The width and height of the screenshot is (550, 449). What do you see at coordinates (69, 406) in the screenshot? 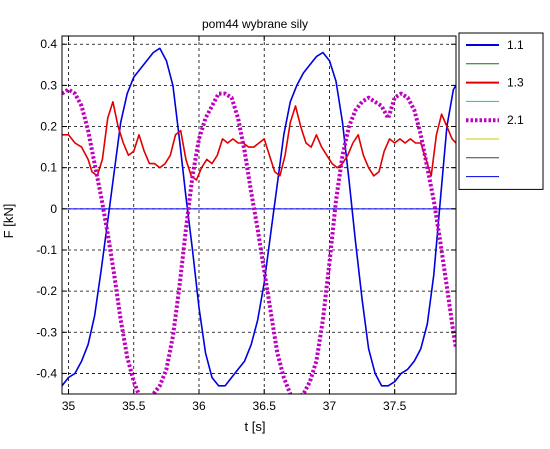
I see `x-tick-label: 35` at bounding box center [69, 406].